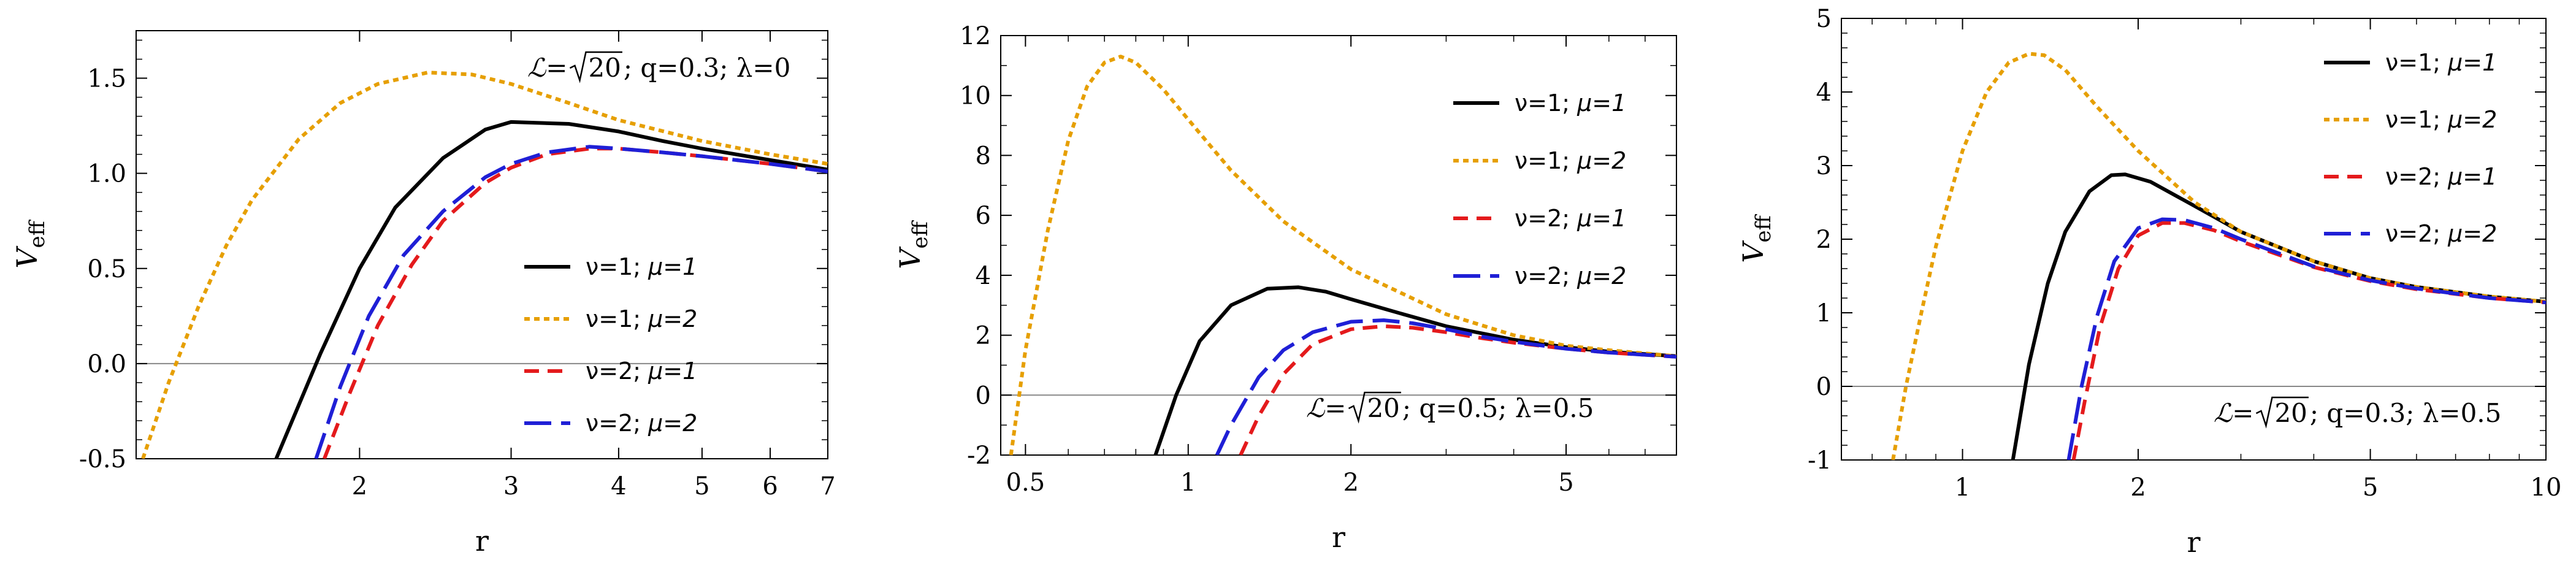 The width and height of the screenshot is (2576, 563). What do you see at coordinates (707, 68) in the screenshot?
I see `annotation-params: ; q=0.3; λ=0` at bounding box center [707, 68].